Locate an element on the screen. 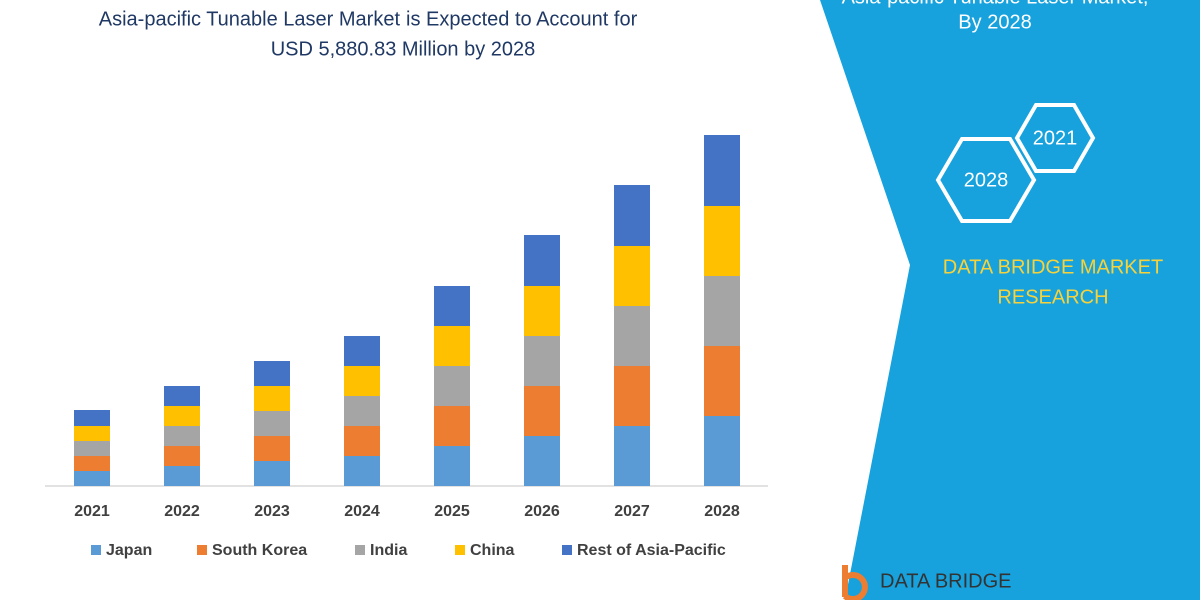 The width and height of the screenshot is (1200, 600). legend-label: South Korea is located at coordinates (259, 550).